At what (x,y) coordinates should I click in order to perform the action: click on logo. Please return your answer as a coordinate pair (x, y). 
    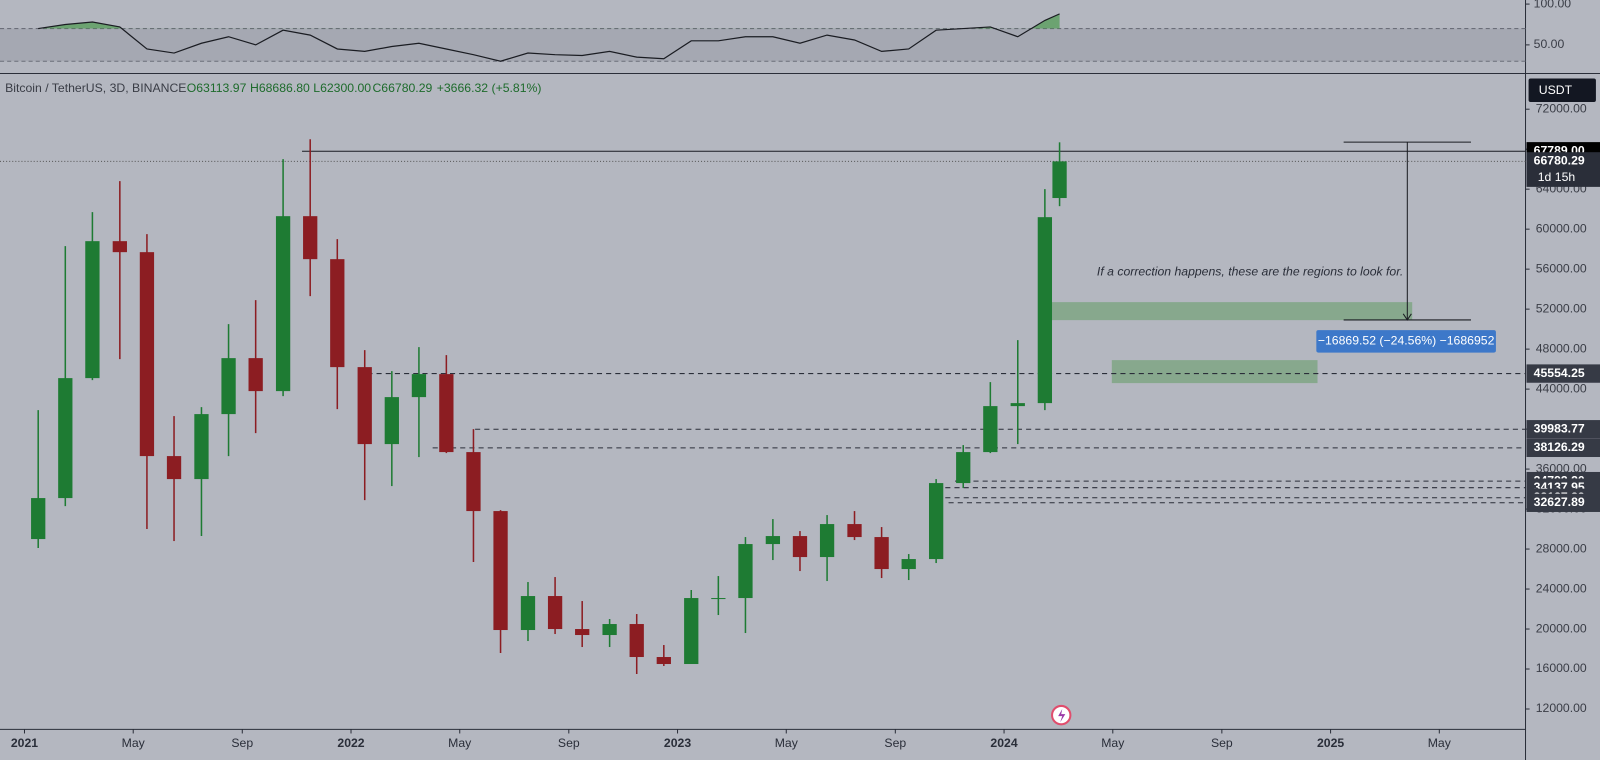
    Looking at the image, I should click on (1061, 715).